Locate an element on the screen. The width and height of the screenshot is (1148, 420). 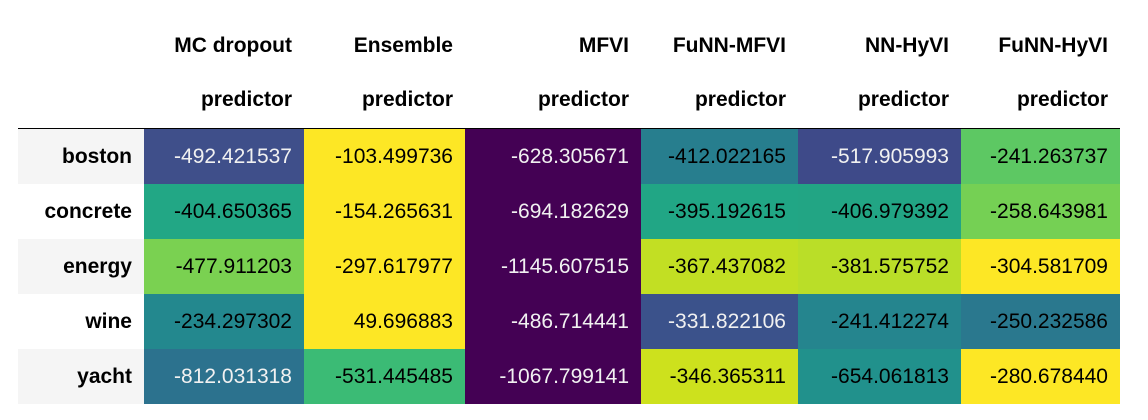
value-cell: -1145.607515 is located at coordinates (553, 266).